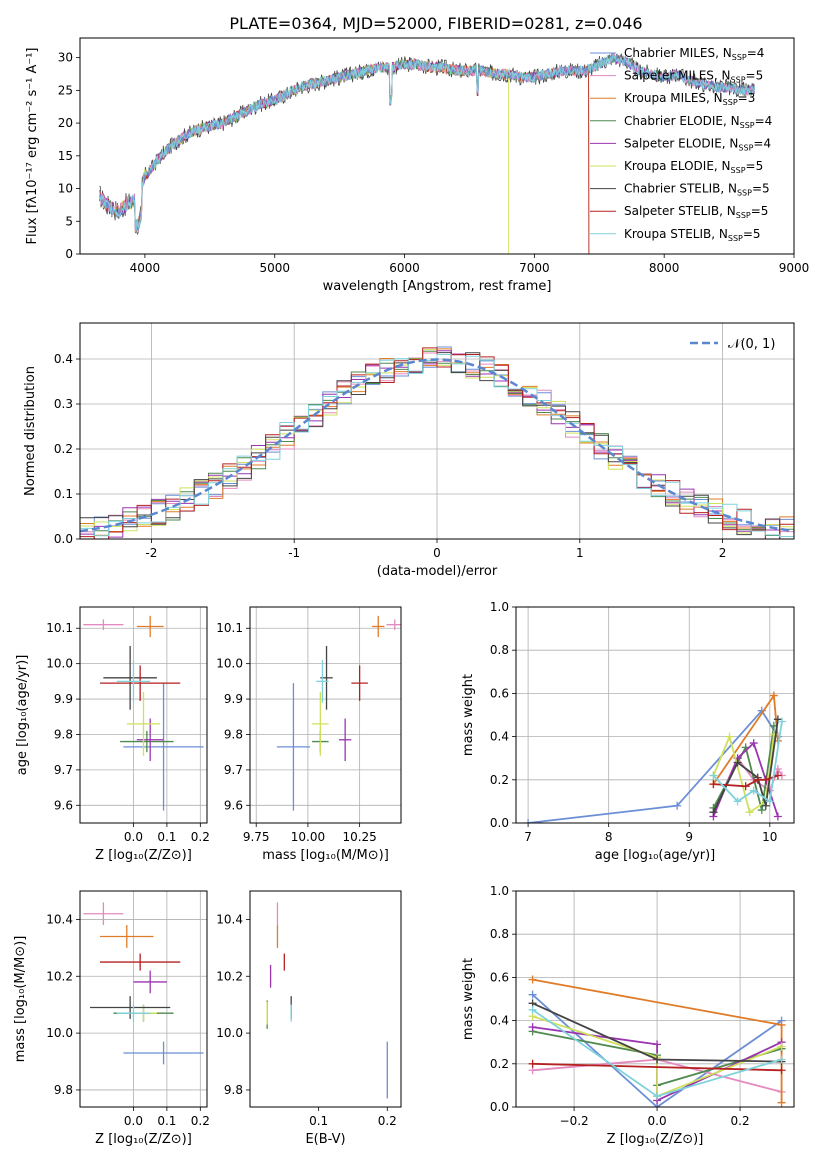 Image resolution: width=819 pixels, height=1174 pixels. Describe the element at coordinates (256, 837) in the screenshot. I see `x-tick-label: 9.75` at that location.